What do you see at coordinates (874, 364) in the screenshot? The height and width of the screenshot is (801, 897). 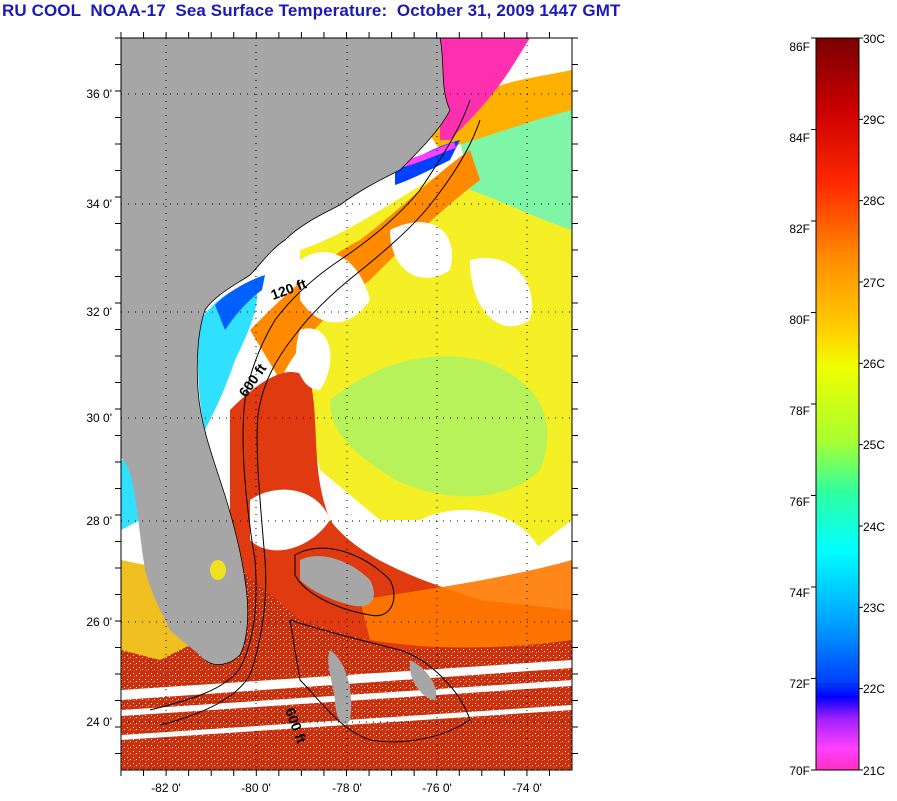 I see `cb-label-26c: 26C` at bounding box center [874, 364].